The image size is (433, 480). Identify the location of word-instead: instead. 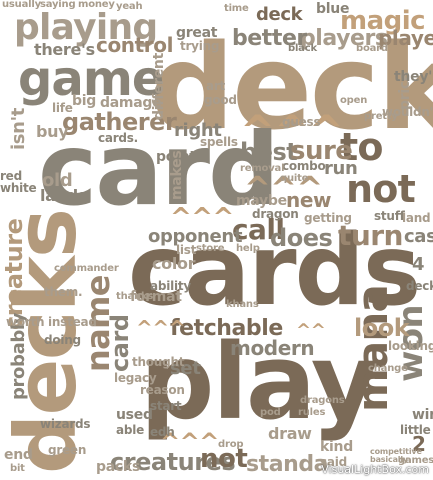
(72, 322).